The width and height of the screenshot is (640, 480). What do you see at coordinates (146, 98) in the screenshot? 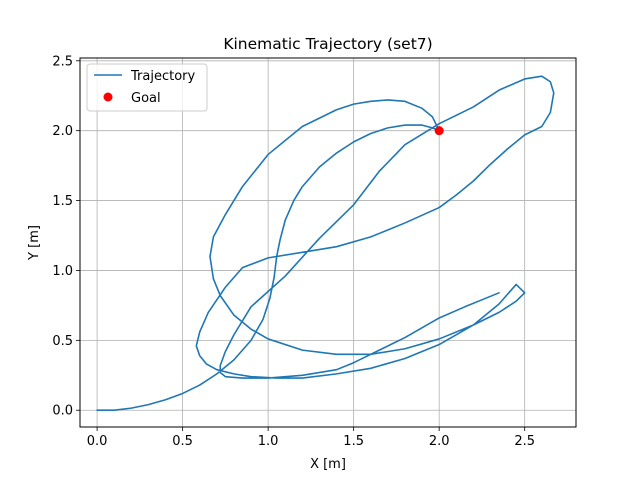
I see `legend-goal-label: Goal` at bounding box center [146, 98].